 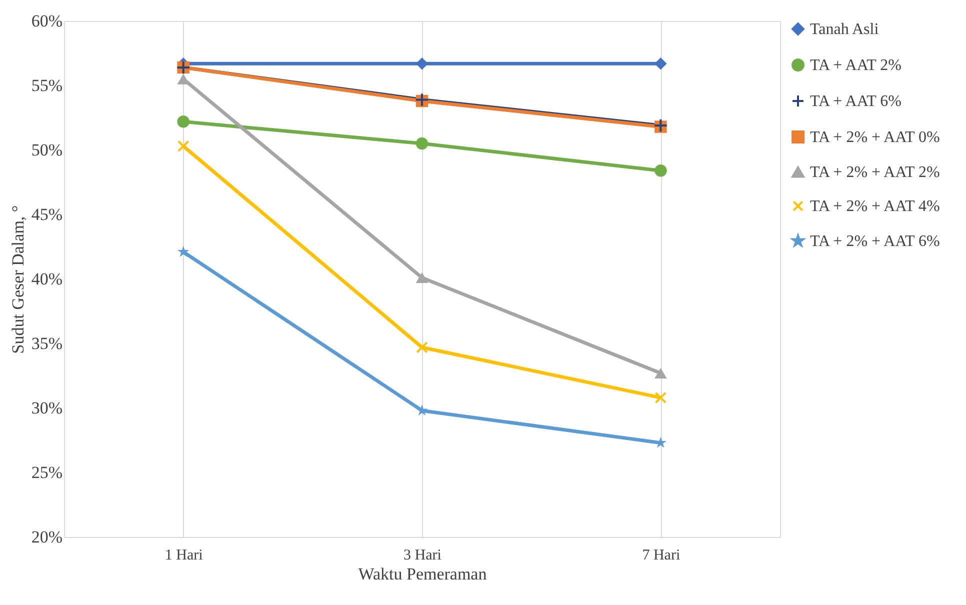 I want to click on legend-label: TA + 2% + AAT 2%, so click(x=875, y=172).